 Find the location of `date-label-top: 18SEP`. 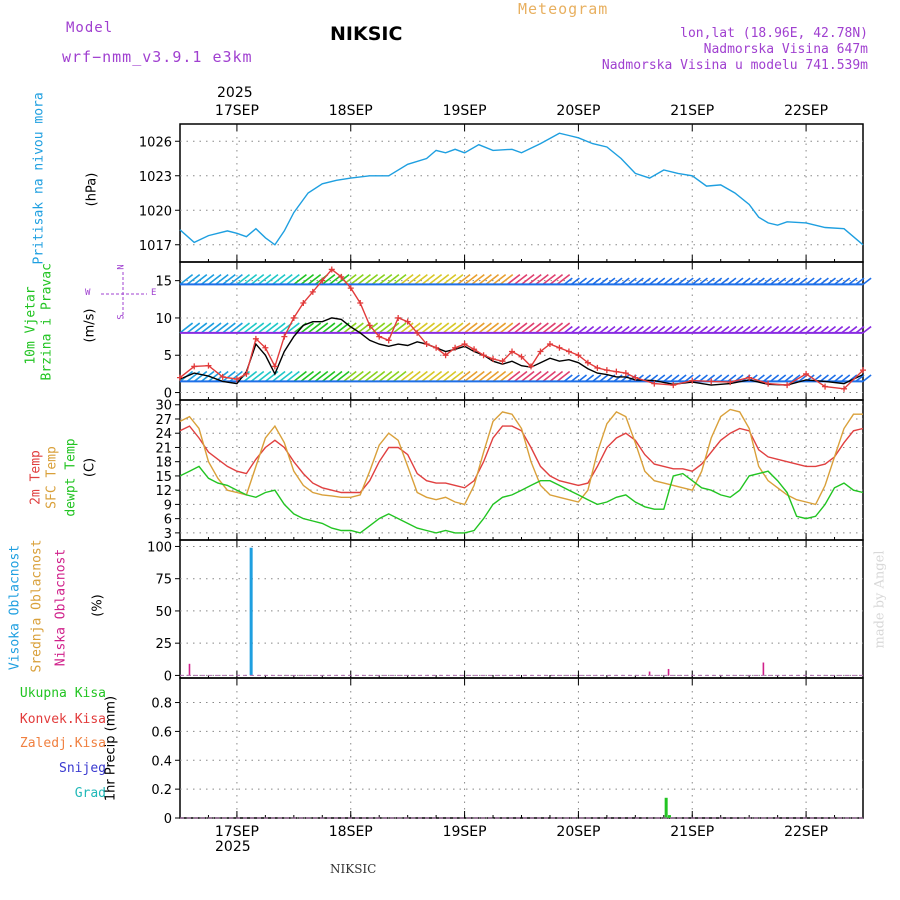

date-label-top: 18SEP is located at coordinates (351, 111).